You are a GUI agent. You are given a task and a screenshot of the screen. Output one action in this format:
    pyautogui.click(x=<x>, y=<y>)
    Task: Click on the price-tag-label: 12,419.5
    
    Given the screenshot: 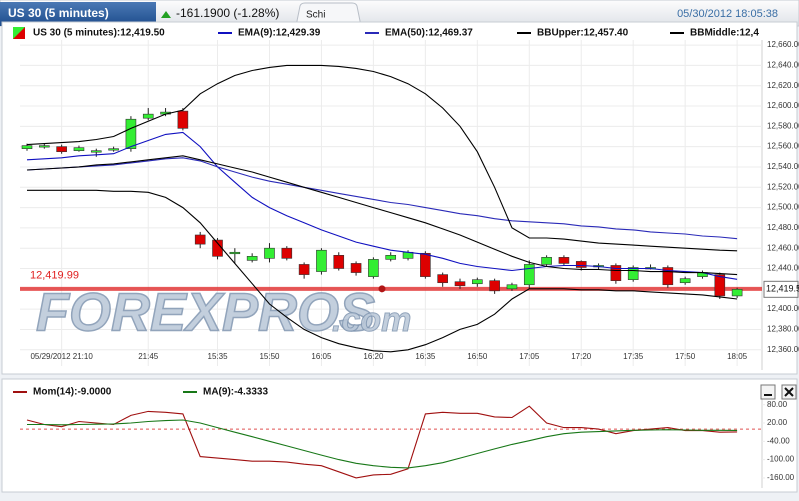 What is the action you would take?
    pyautogui.click(x=782, y=289)
    